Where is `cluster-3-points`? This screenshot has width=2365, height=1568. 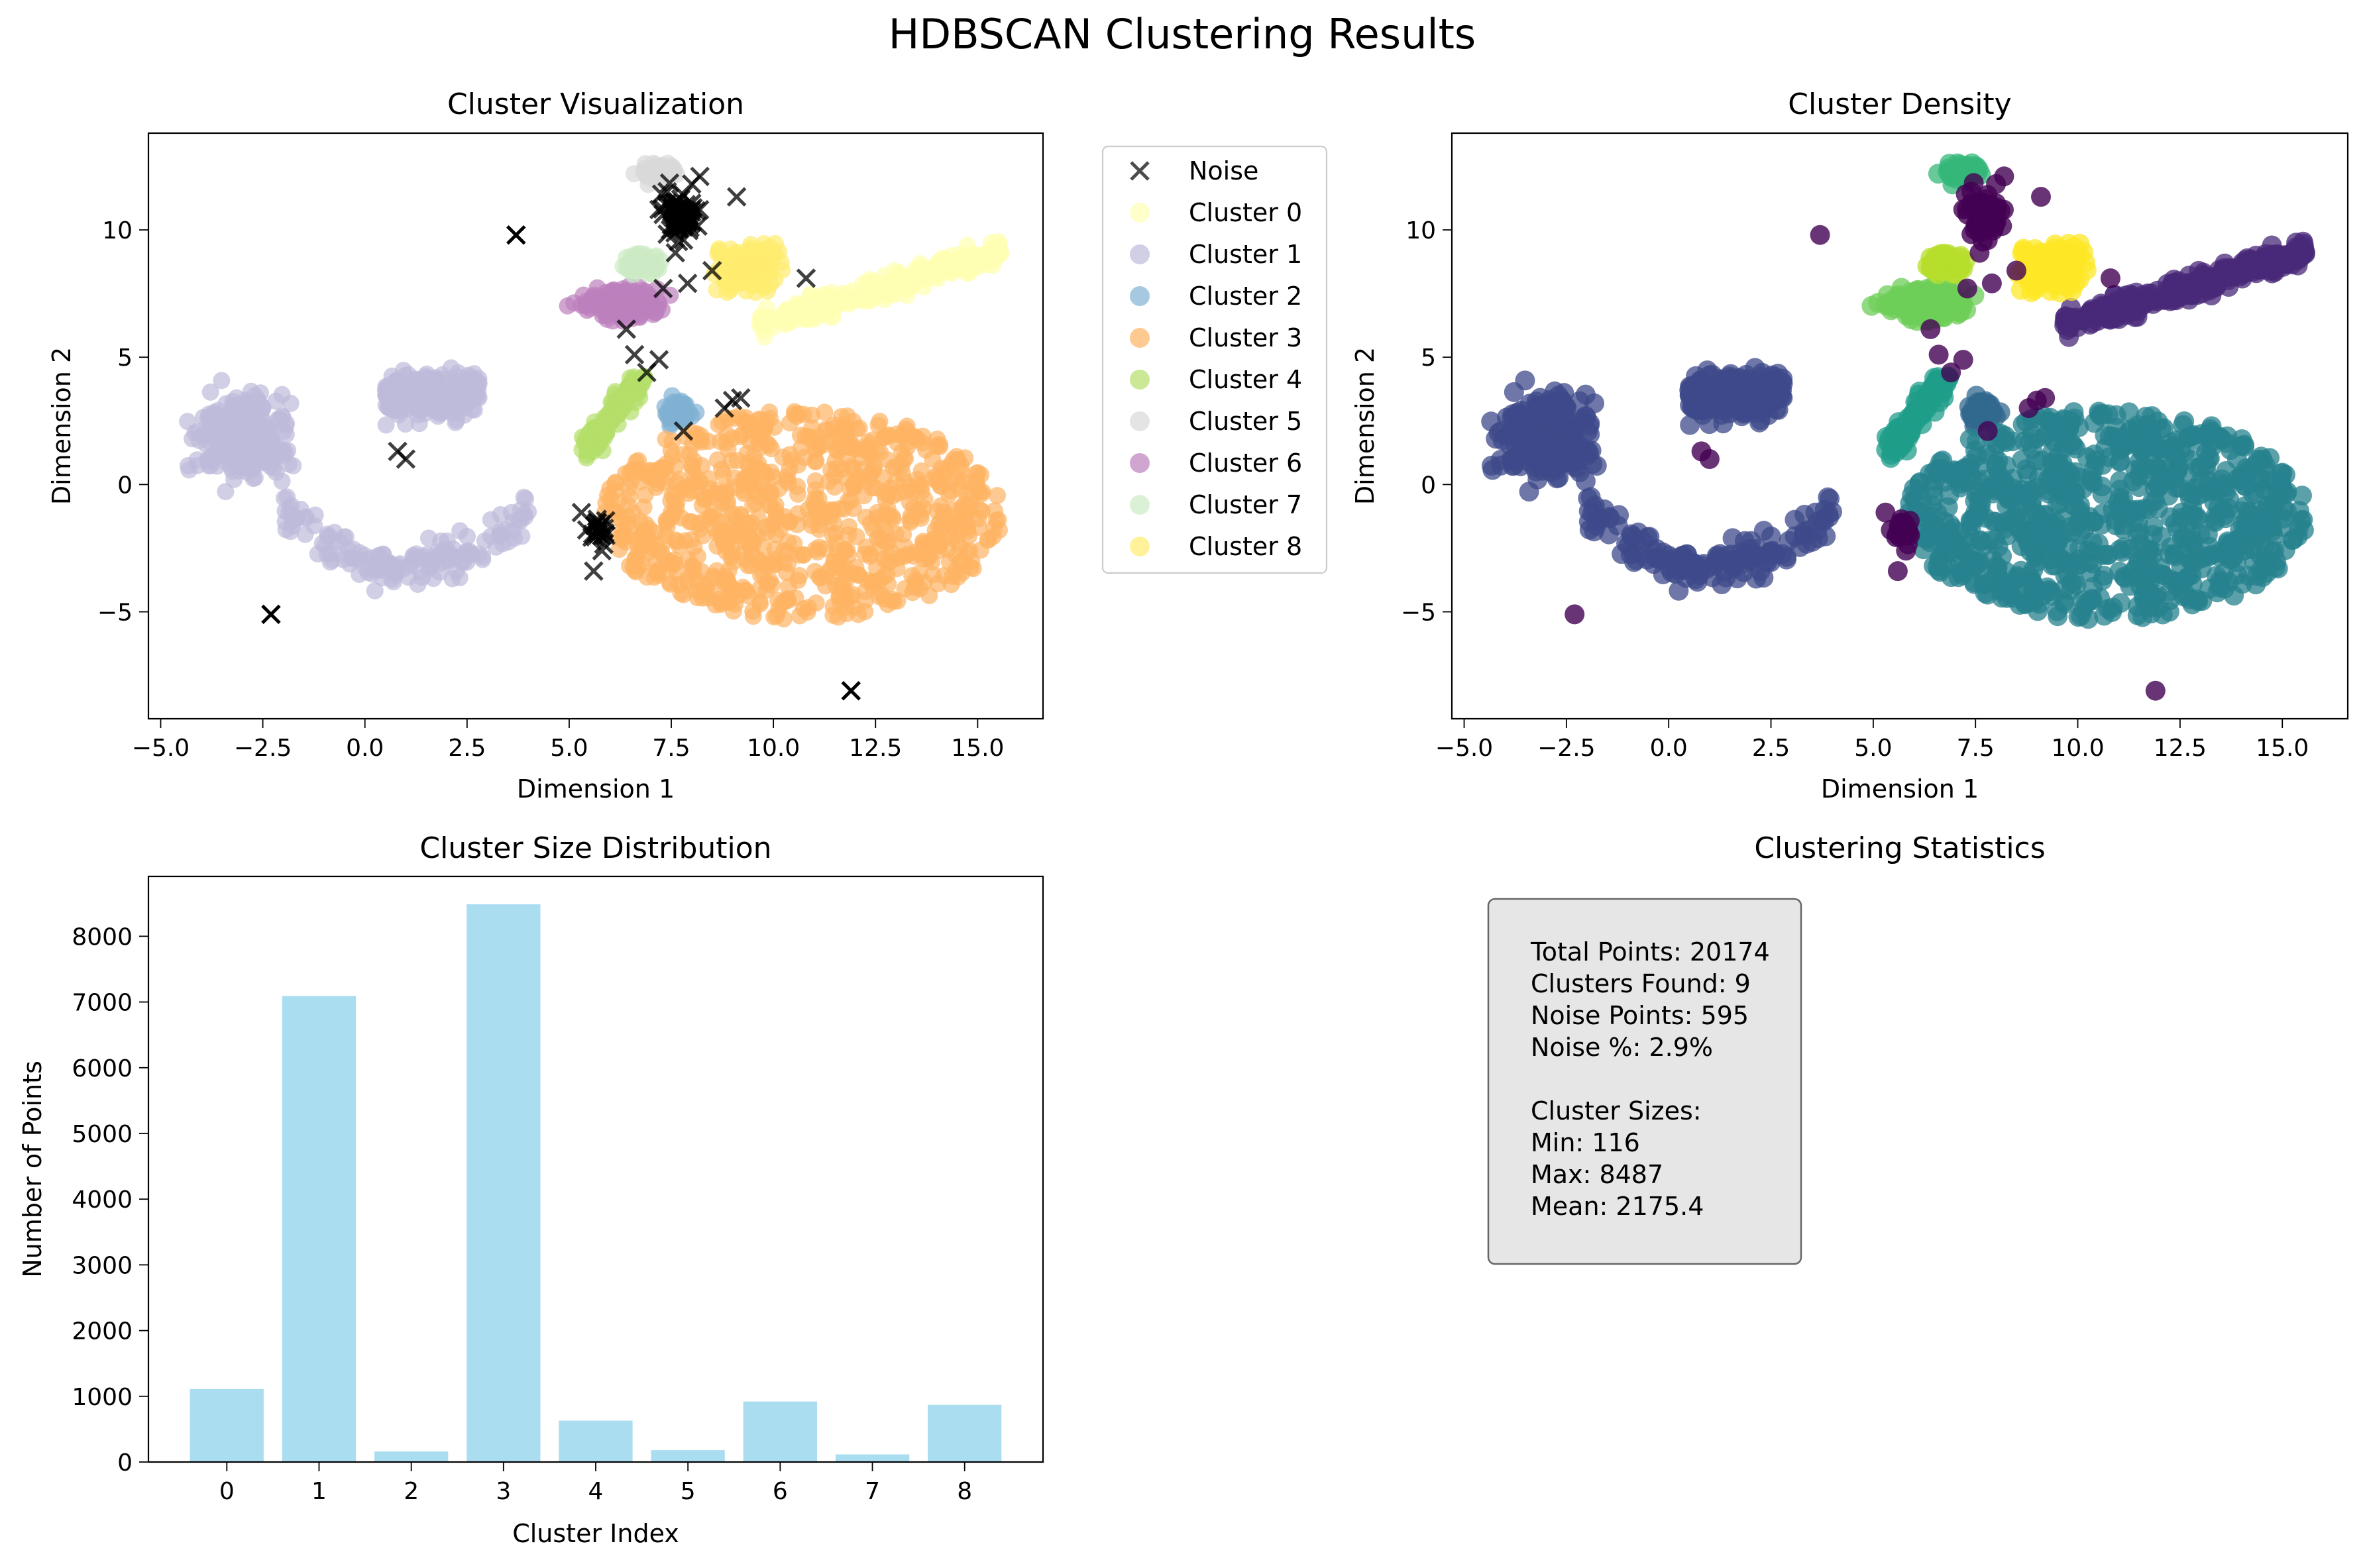 cluster-3-points is located at coordinates (802, 515).